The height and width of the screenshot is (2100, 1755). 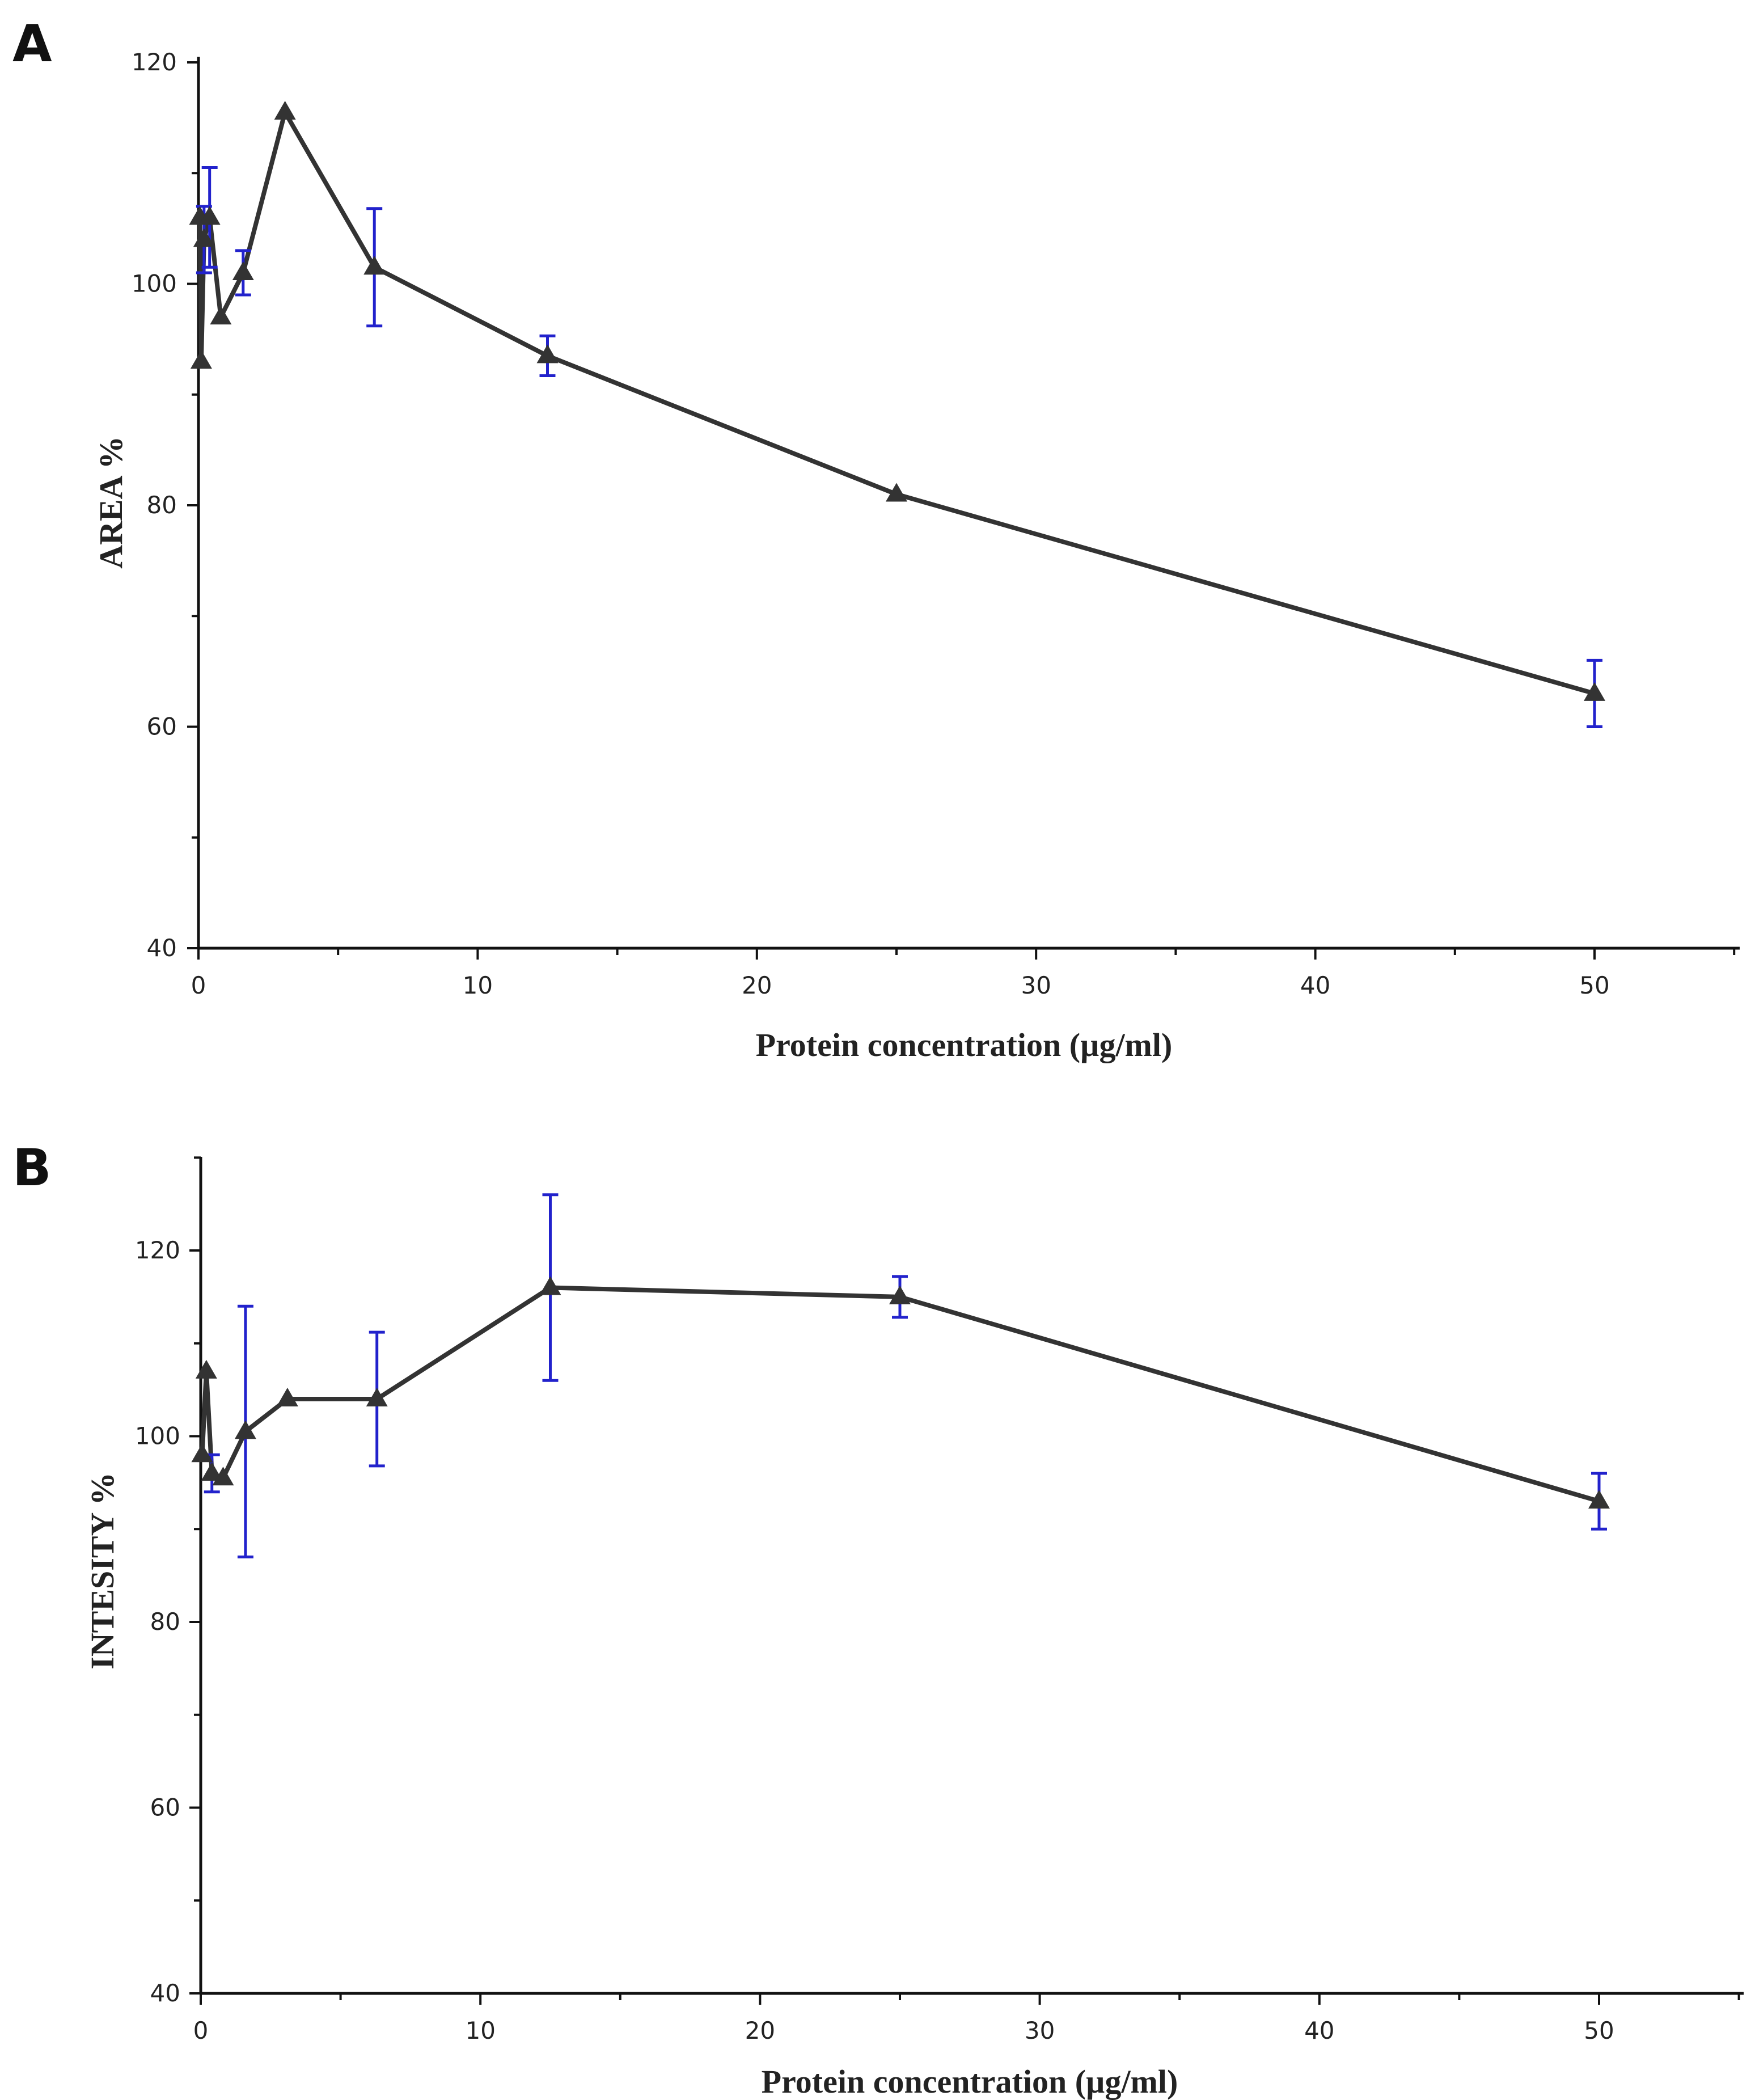 I want to click on series-line, so click(x=900, y=1394).